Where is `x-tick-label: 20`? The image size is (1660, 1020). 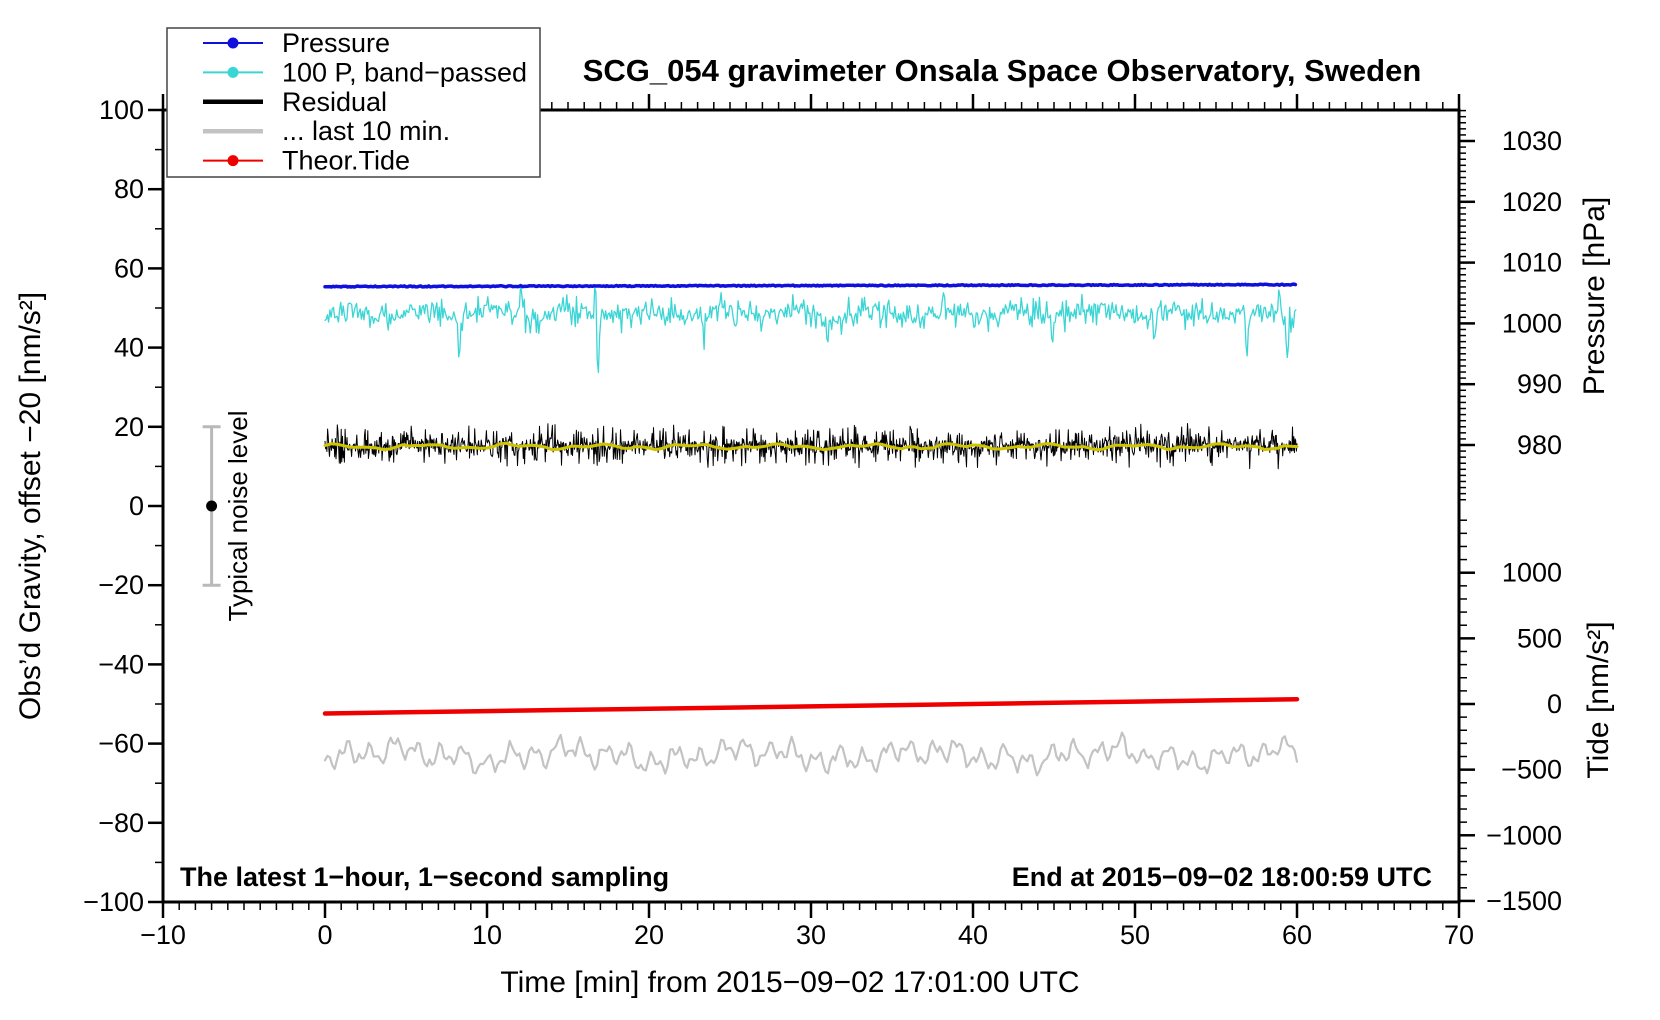
x-tick-label: 20 is located at coordinates (649, 935).